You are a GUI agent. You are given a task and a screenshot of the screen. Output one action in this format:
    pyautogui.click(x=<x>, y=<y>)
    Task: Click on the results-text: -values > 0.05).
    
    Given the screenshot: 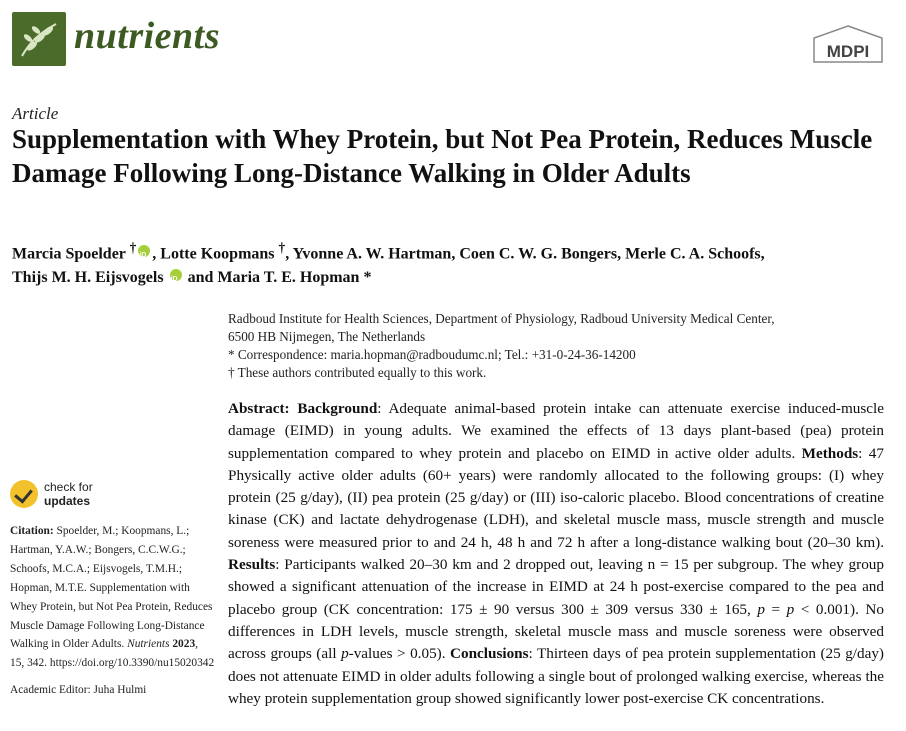 What is the action you would take?
    pyautogui.click(x=399, y=654)
    